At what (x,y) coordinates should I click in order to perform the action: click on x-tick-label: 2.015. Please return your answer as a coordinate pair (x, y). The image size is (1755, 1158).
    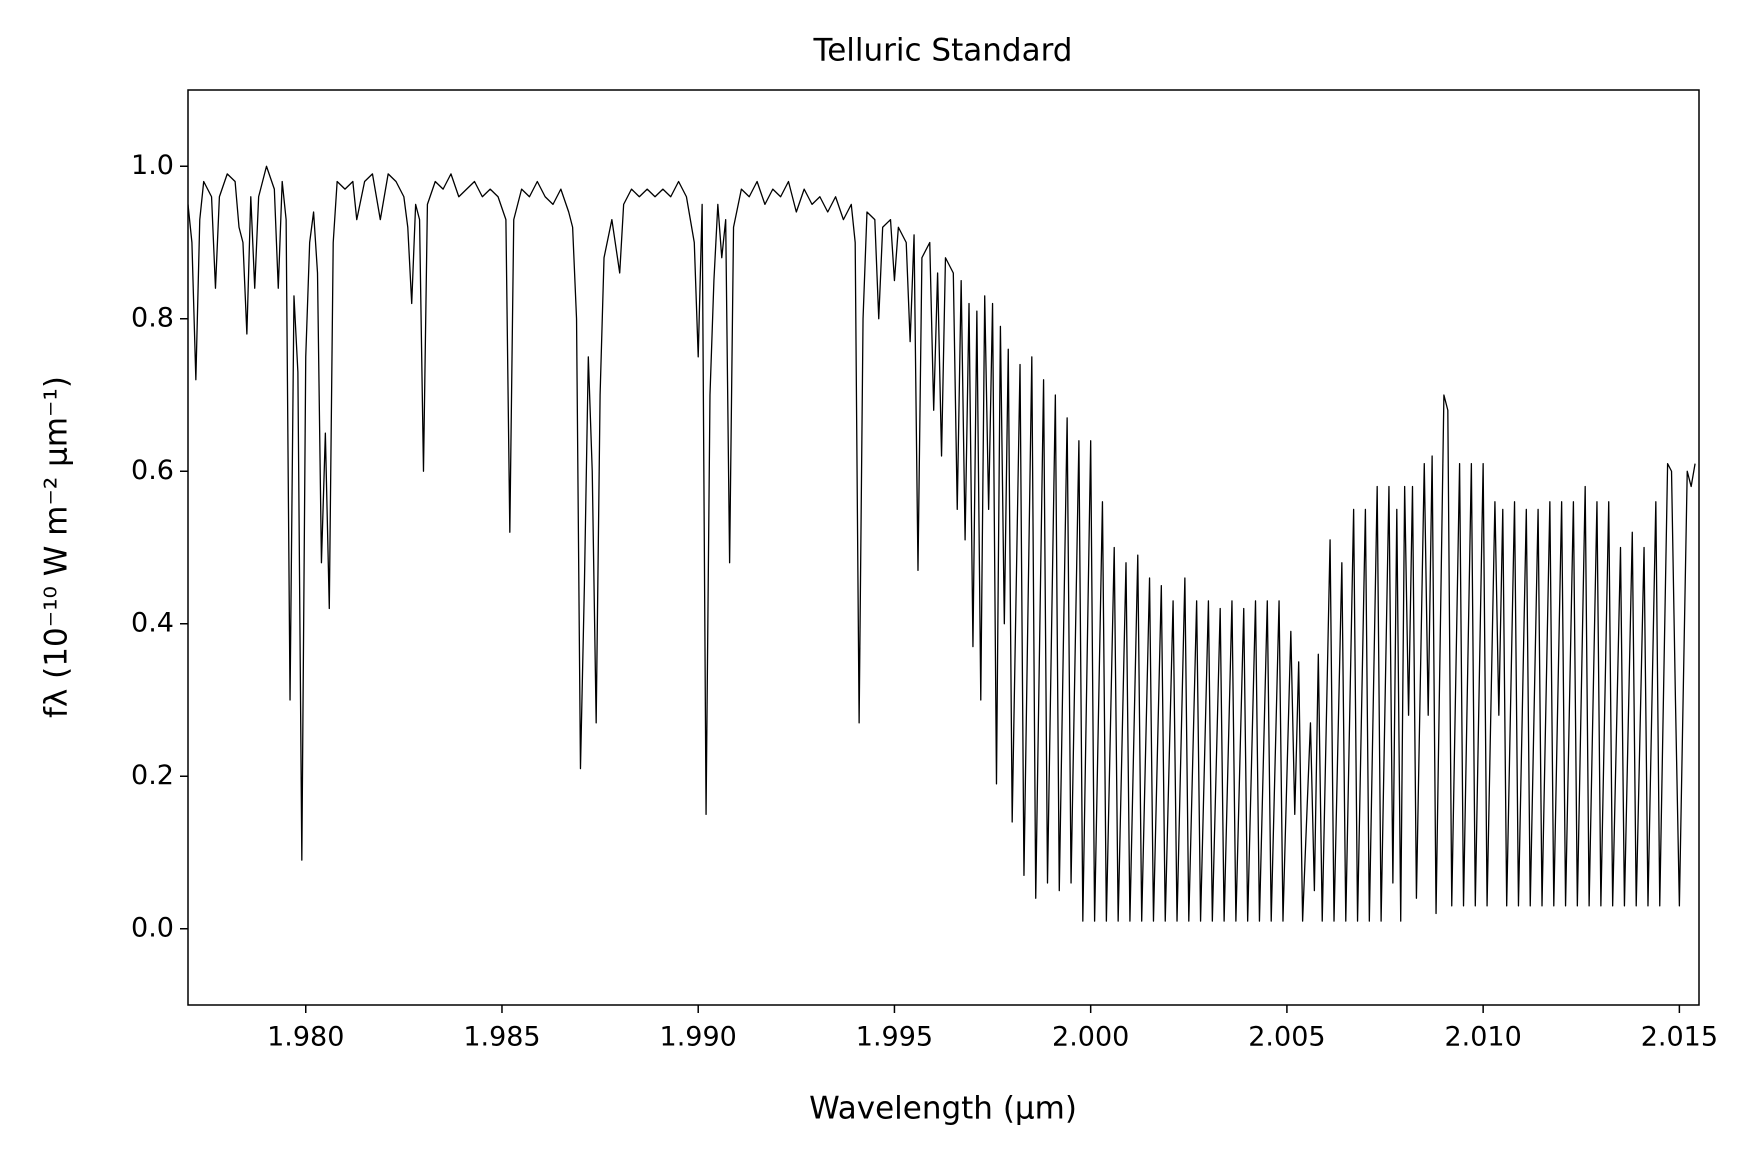
    Looking at the image, I should click on (1679, 1037).